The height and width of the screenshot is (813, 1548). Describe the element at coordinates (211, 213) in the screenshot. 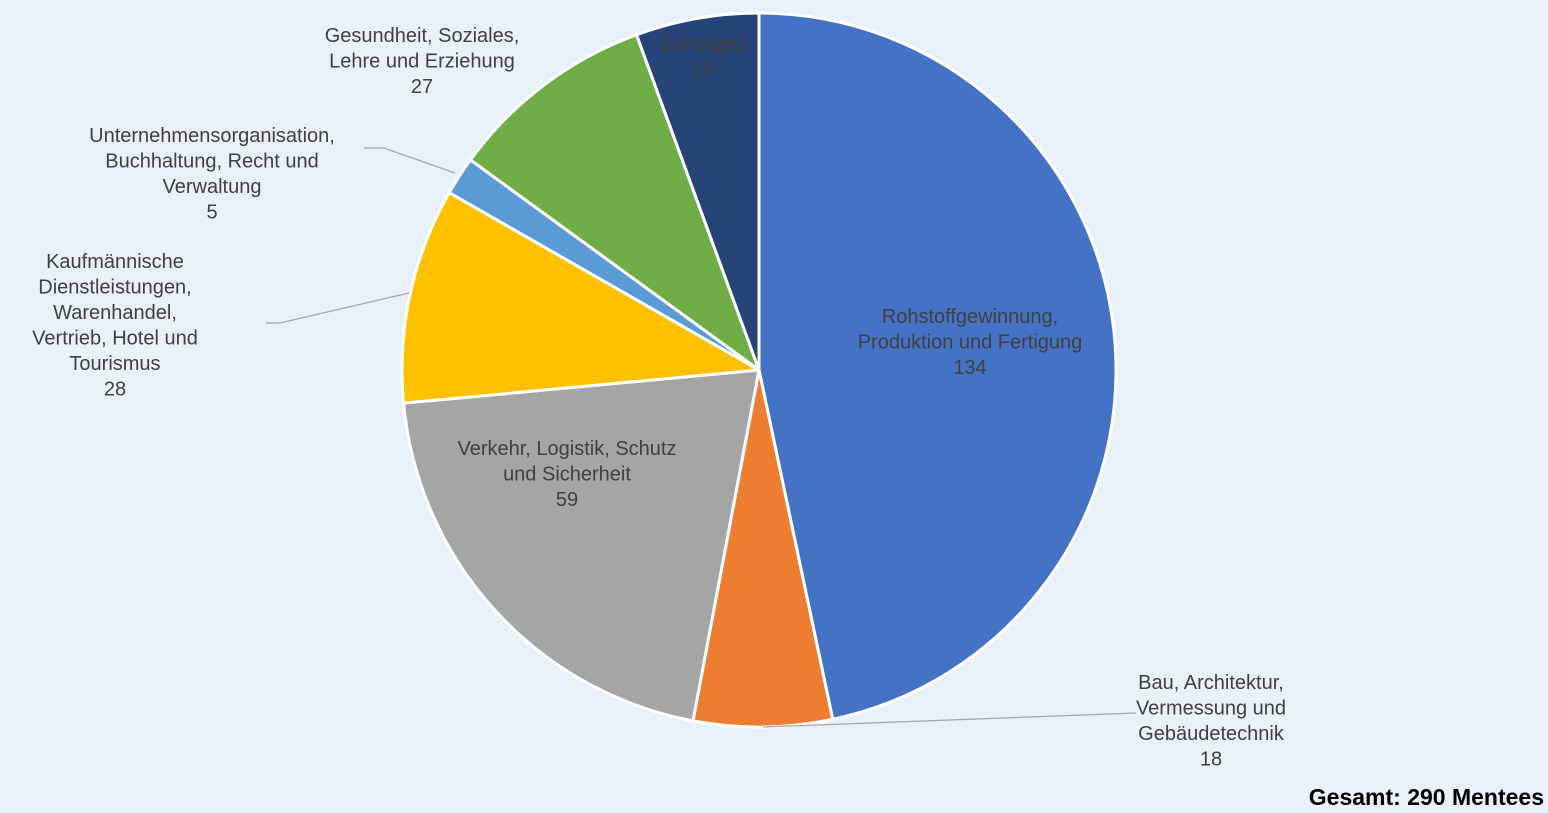

I see `slice-value-5: 5` at that location.